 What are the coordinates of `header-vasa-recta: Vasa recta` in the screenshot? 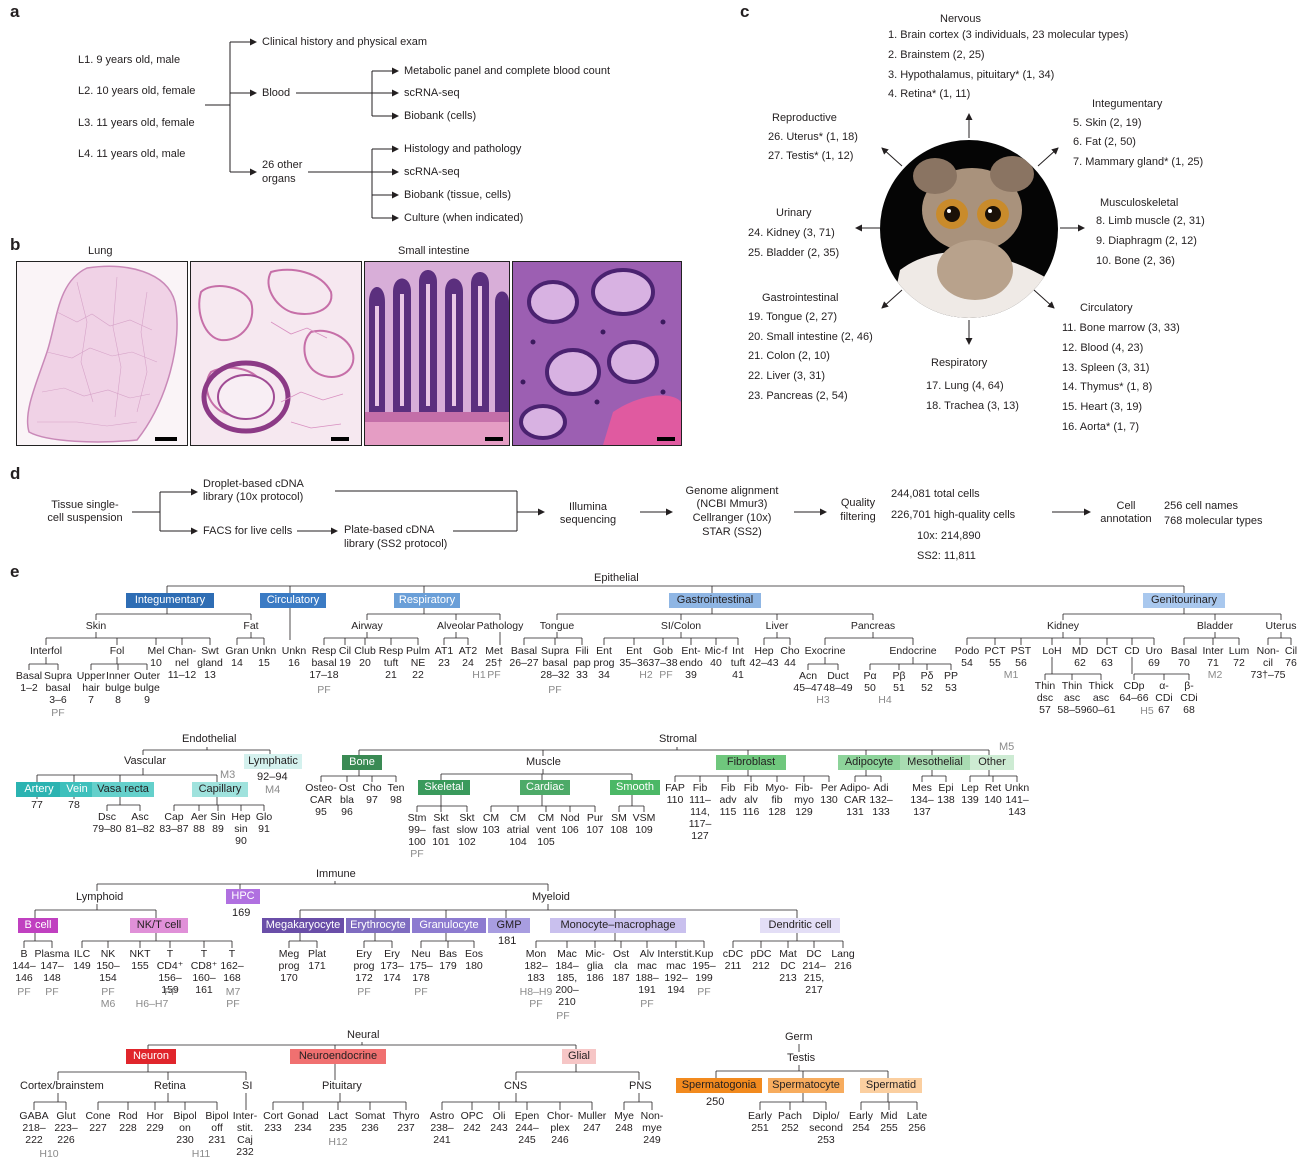 It's located at (123, 789).